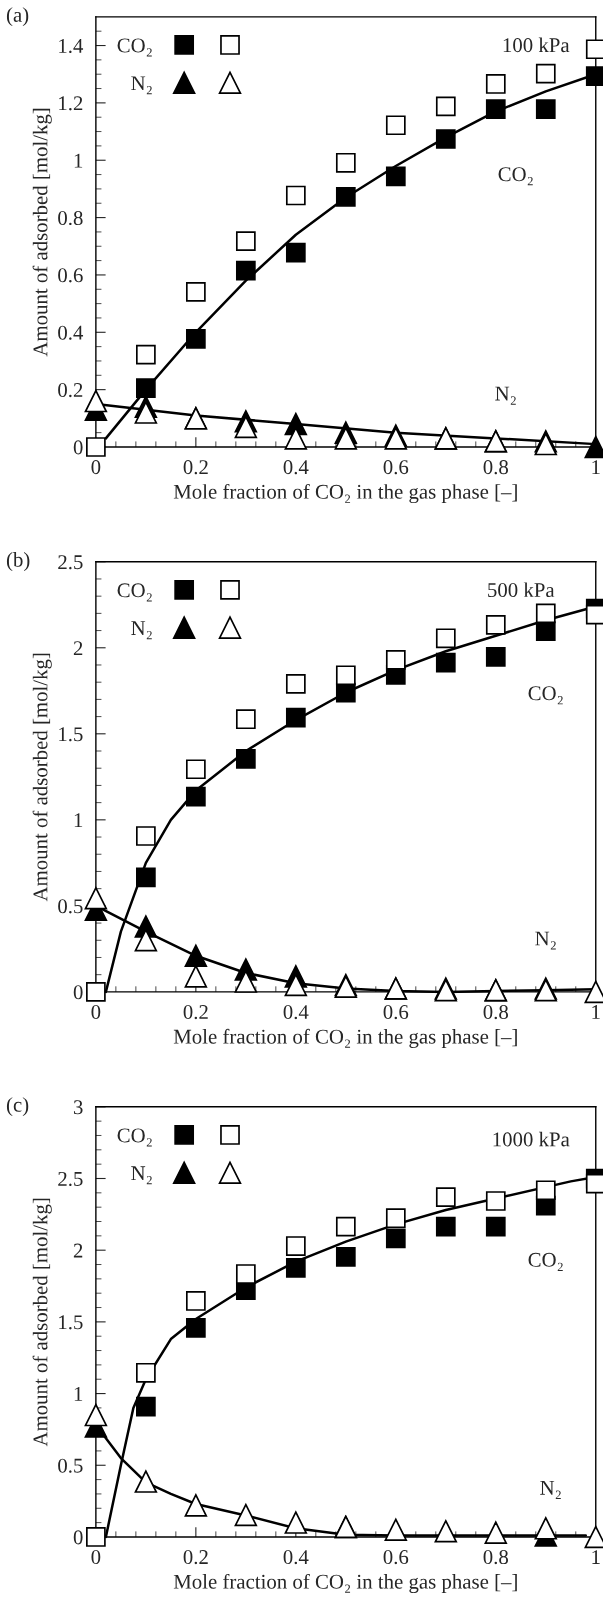 This screenshot has width=603, height=1605. Describe the element at coordinates (78, 1107) in the screenshot. I see `y-tick-label: 3` at that location.